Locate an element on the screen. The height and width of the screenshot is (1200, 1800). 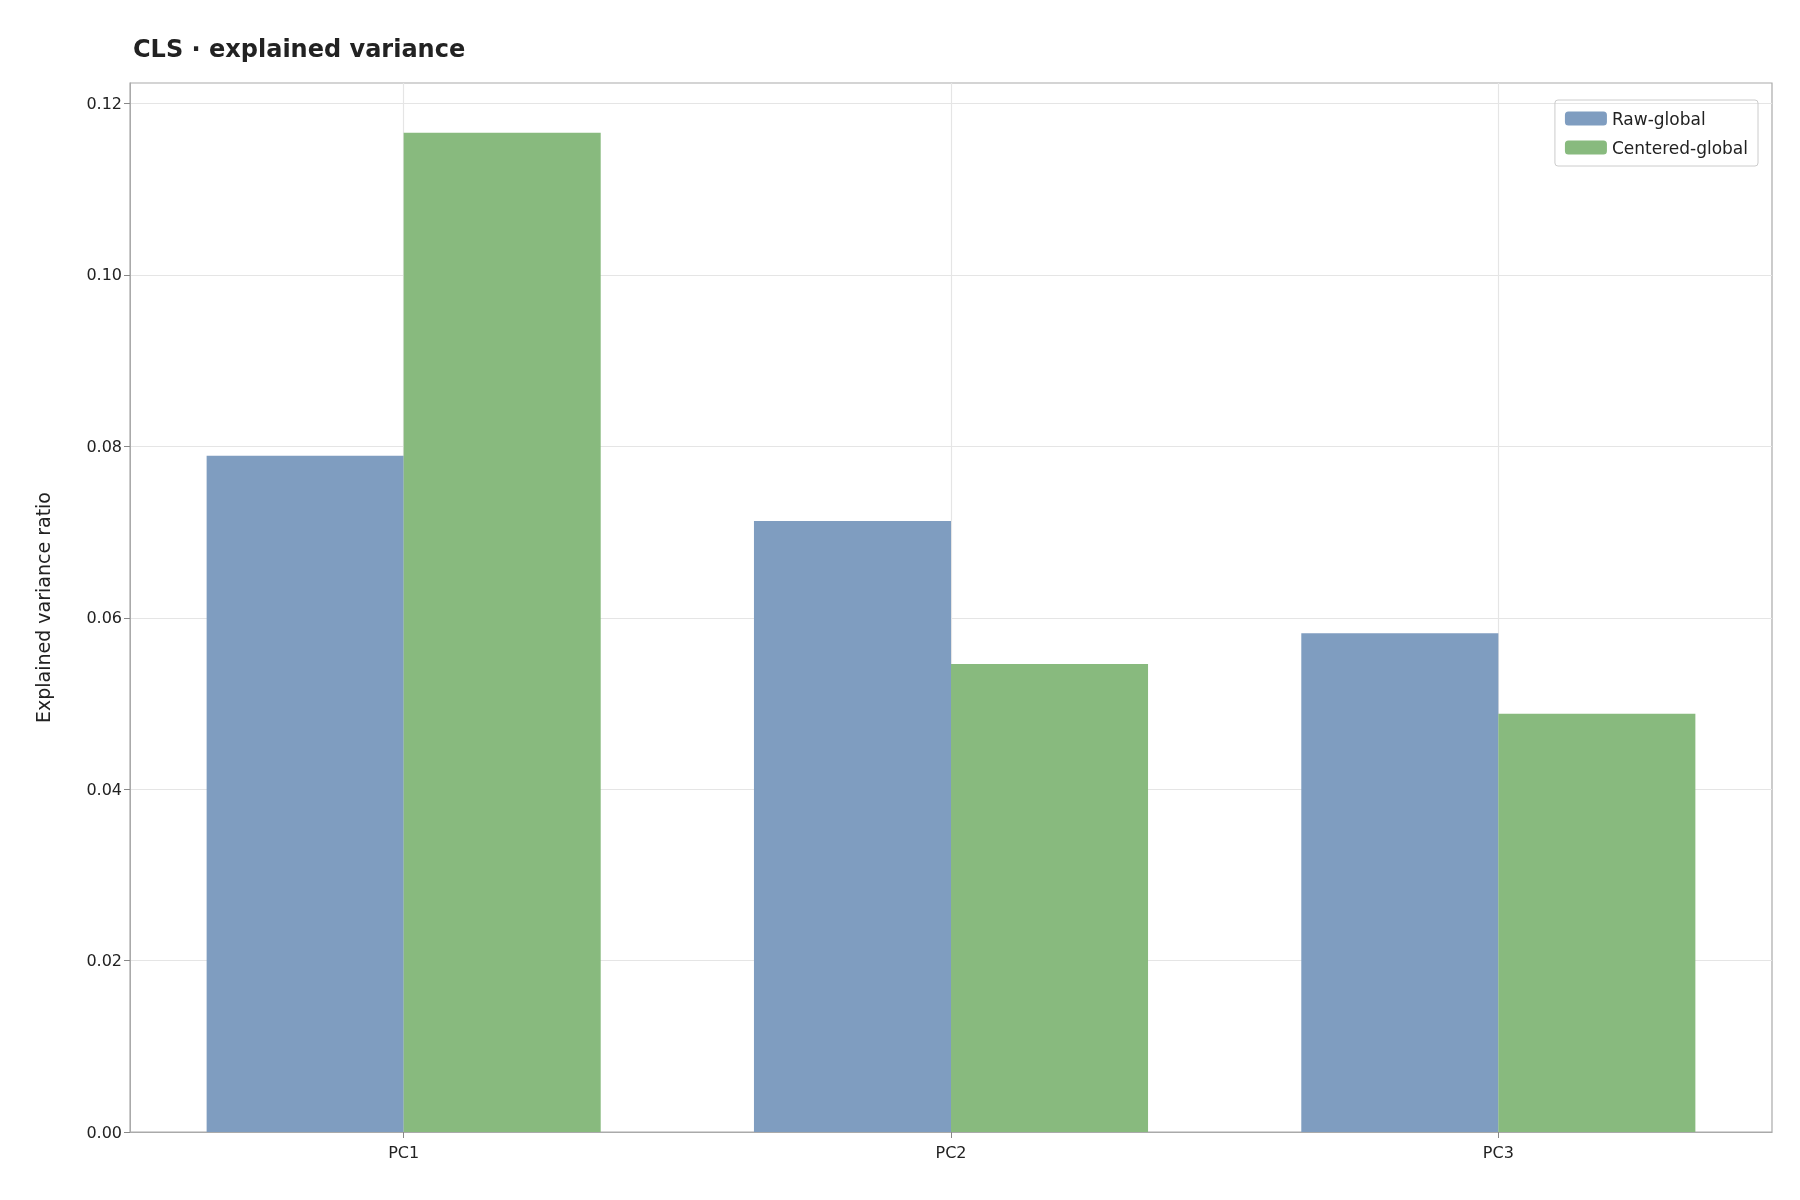
y-tick-label: 0.00 is located at coordinates (104, 1132).